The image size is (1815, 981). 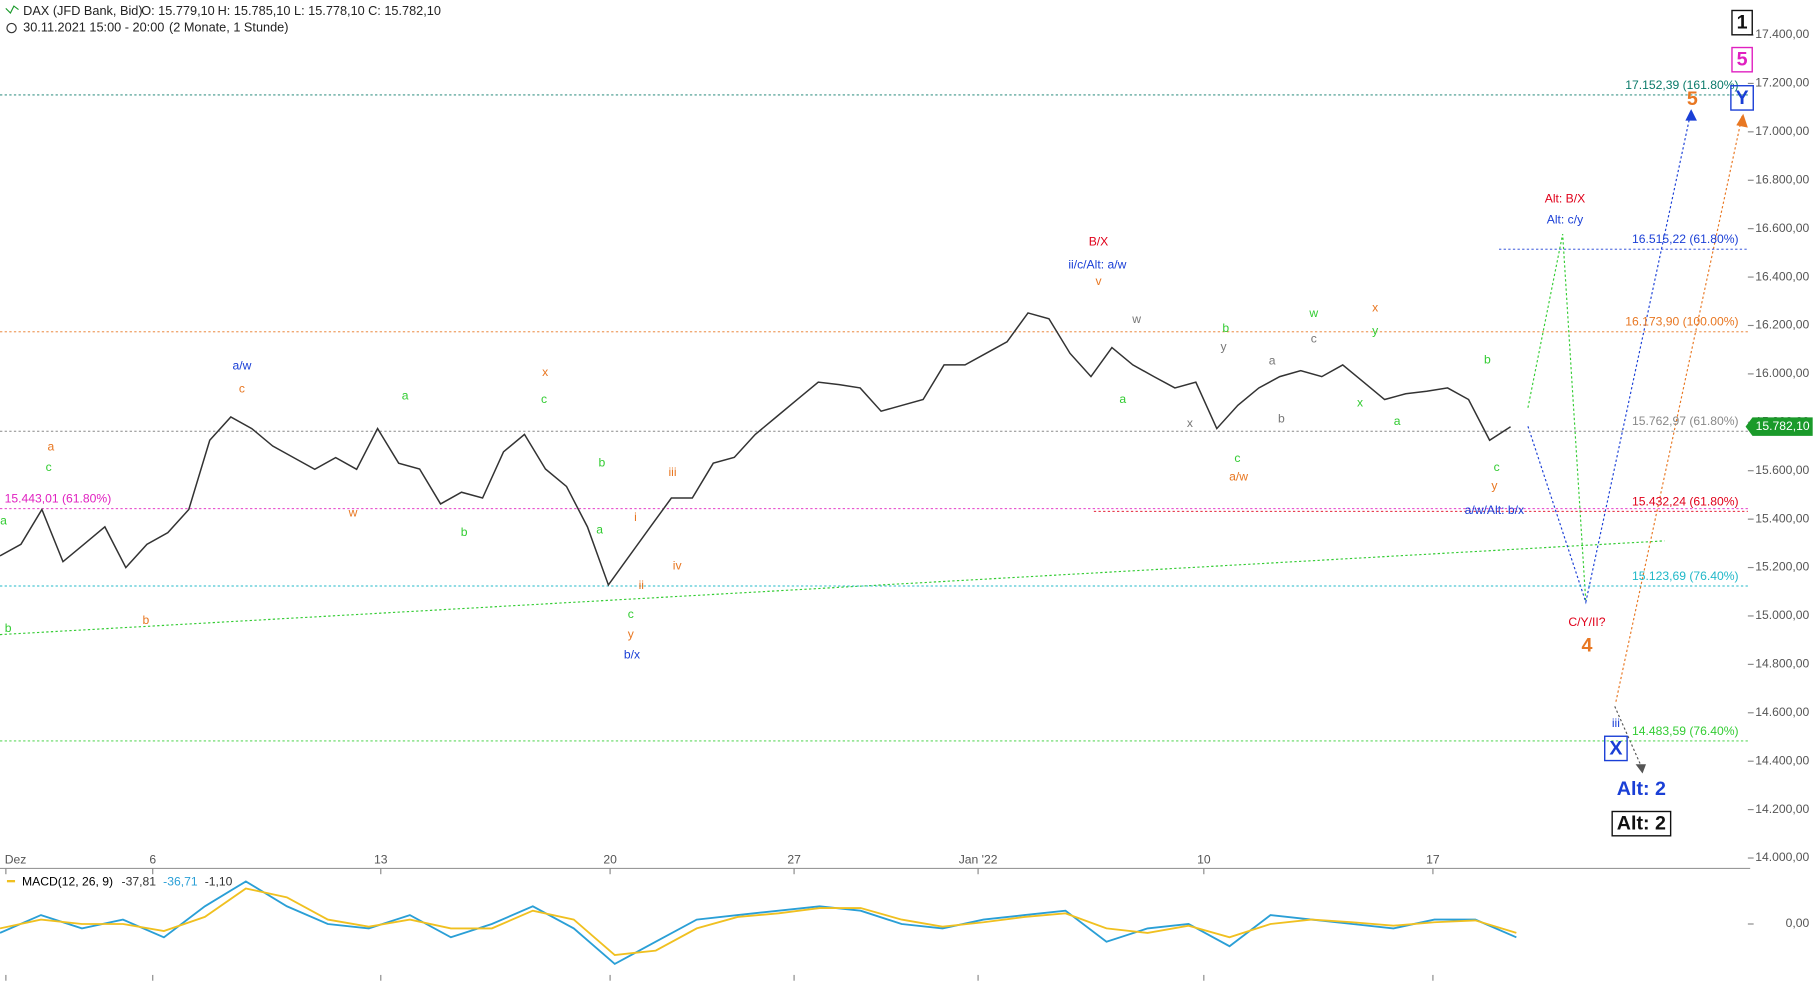 What do you see at coordinates (12, 9) in the screenshot?
I see `icon` at bounding box center [12, 9].